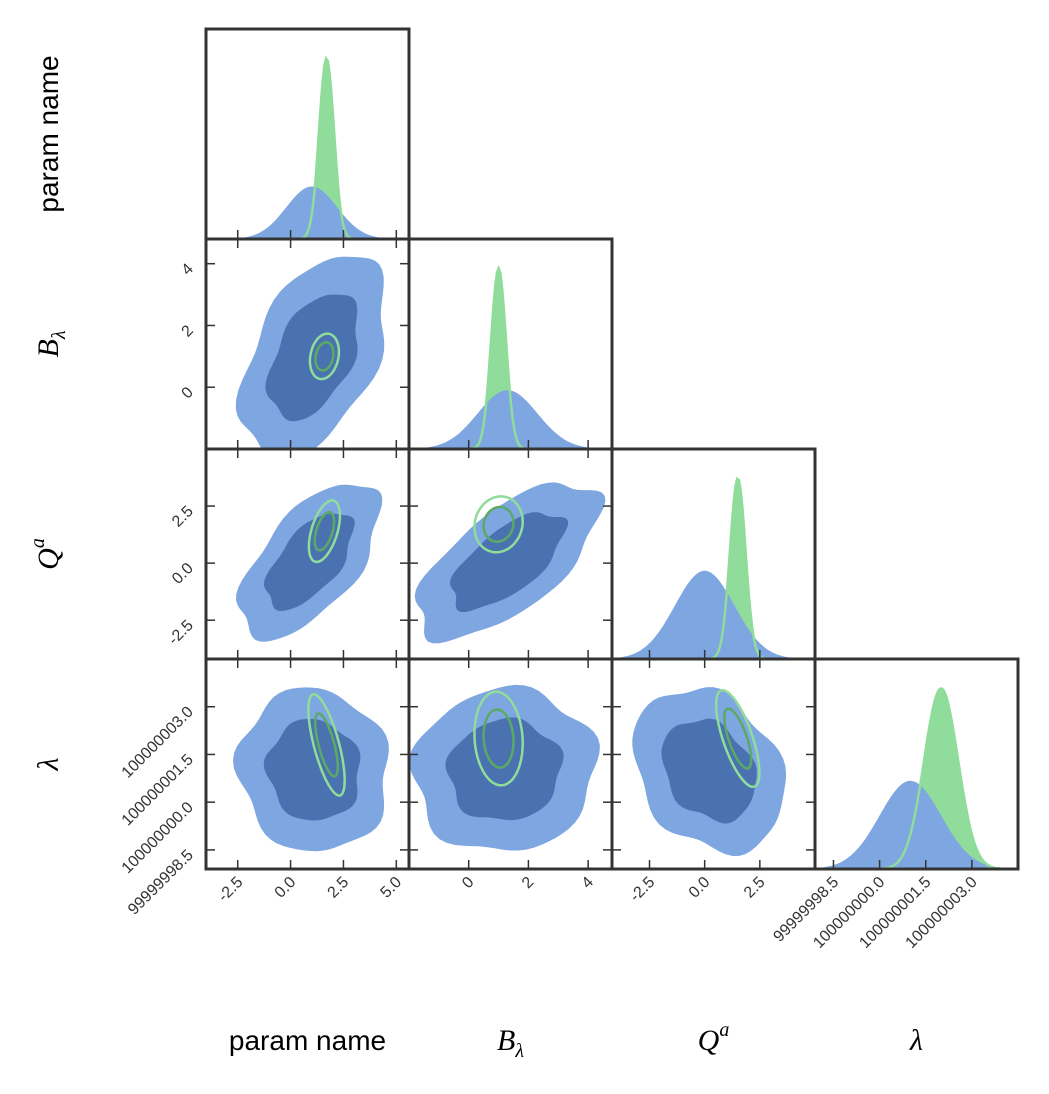 The image size is (1049, 1094). I want to click on x-tick-label-p2: -2.5, so click(643, 890).